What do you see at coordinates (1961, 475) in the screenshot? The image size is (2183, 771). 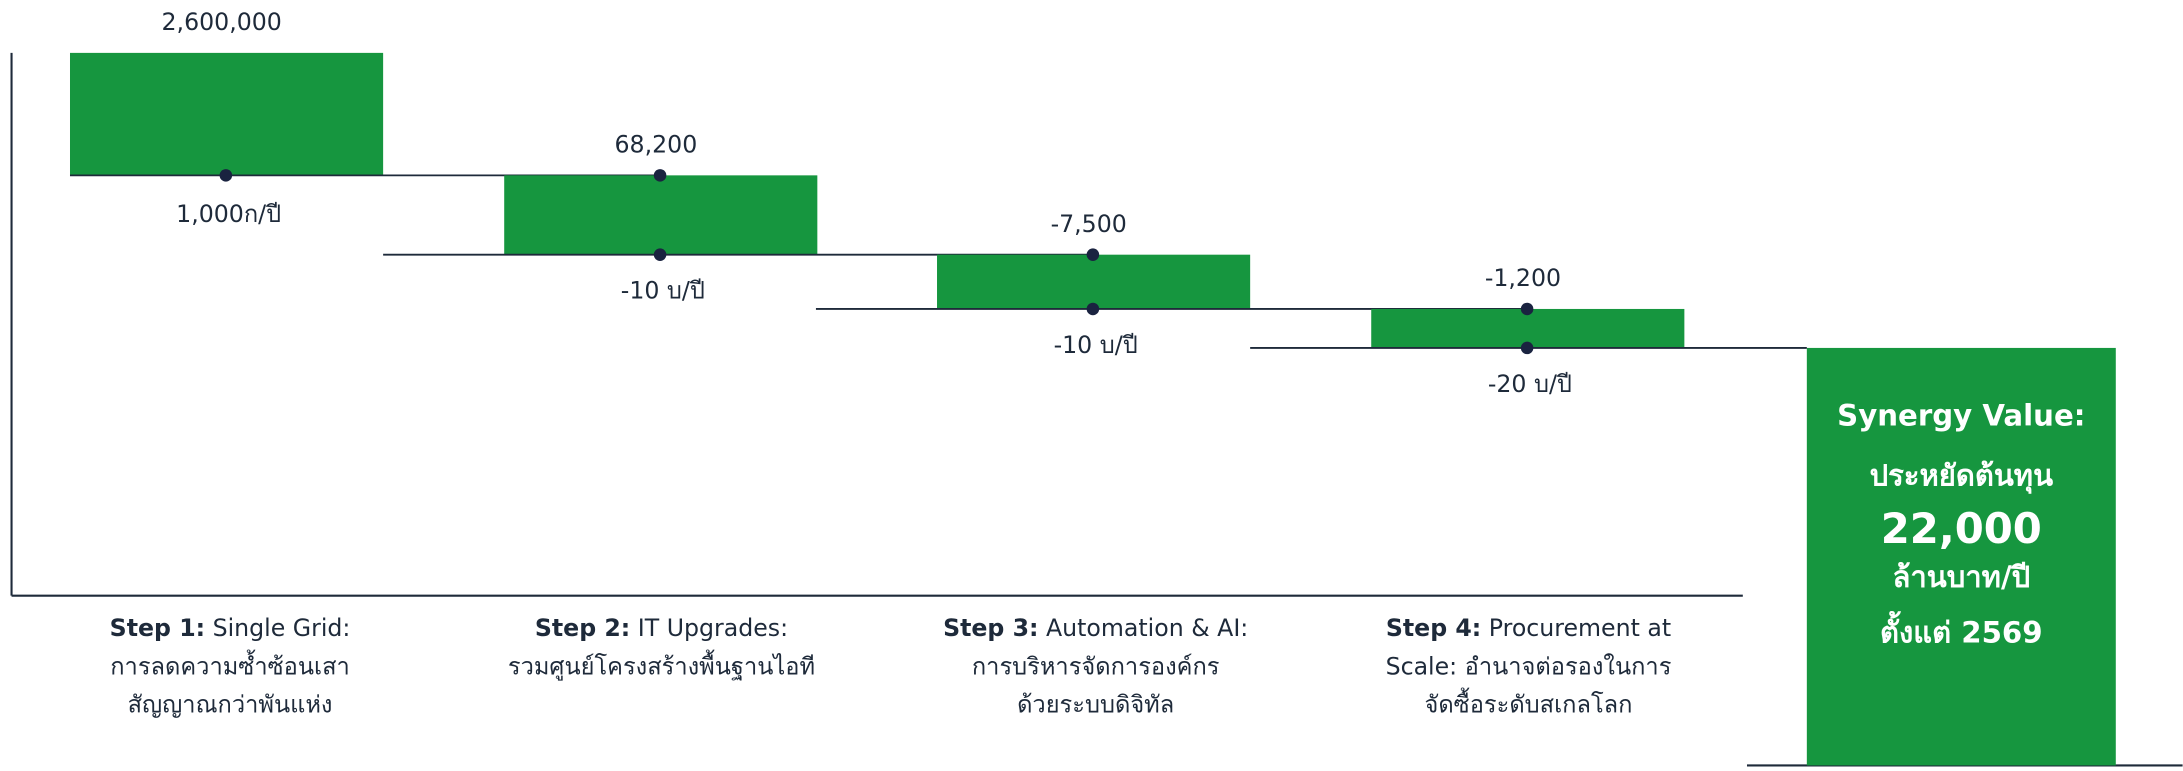 I see `total-text: ประหยัดต้นทุน` at bounding box center [1961, 475].